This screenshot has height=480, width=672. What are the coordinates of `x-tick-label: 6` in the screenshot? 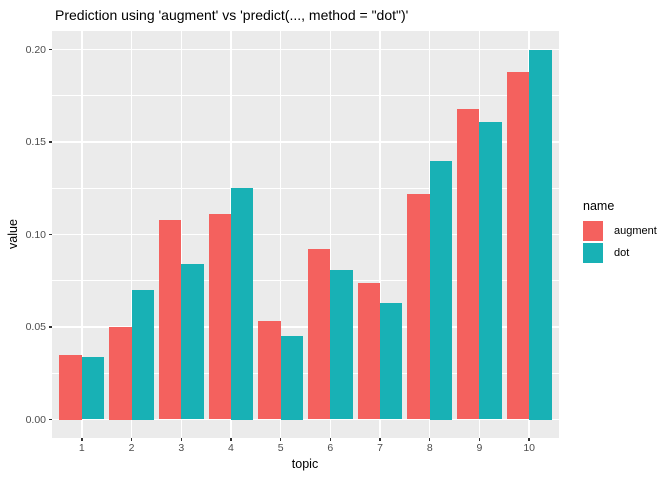 It's located at (330, 448).